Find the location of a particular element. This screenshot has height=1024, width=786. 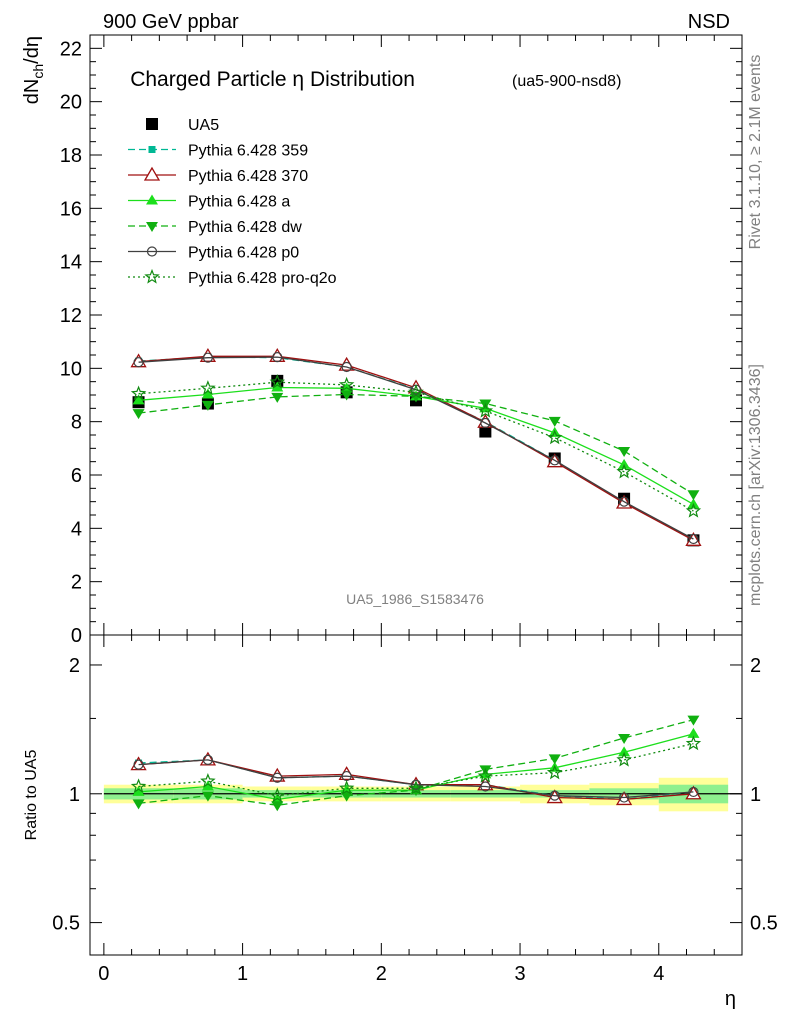

main-title-suffix: (ua5-900-nsd8) is located at coordinates (566, 81).